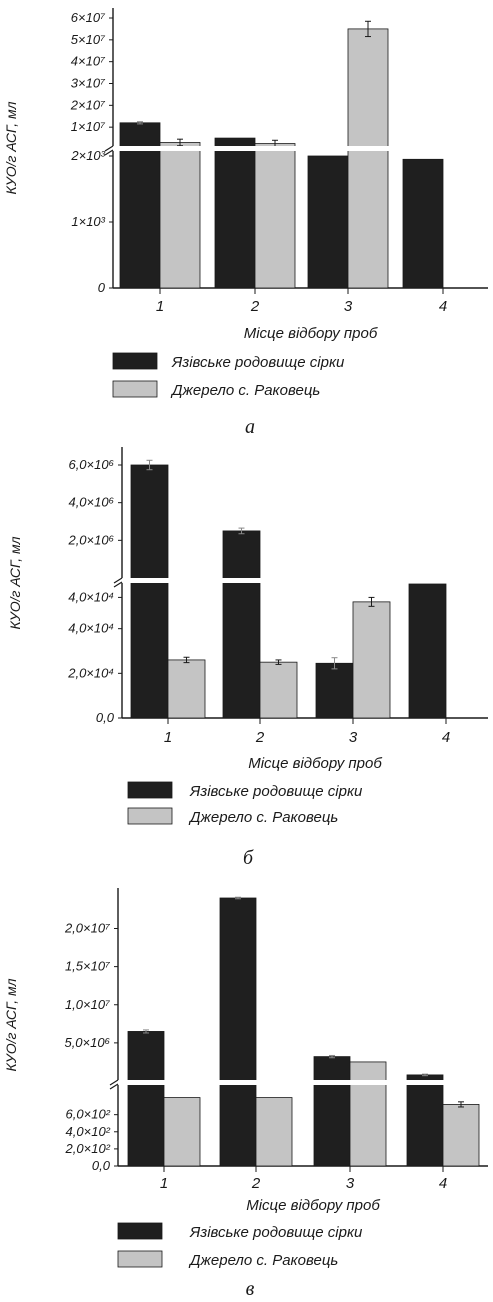 The width and height of the screenshot is (493, 1302). What do you see at coordinates (87, 928) in the screenshot?
I see `y-tick-label: 2,0×10⁷` at bounding box center [87, 928].